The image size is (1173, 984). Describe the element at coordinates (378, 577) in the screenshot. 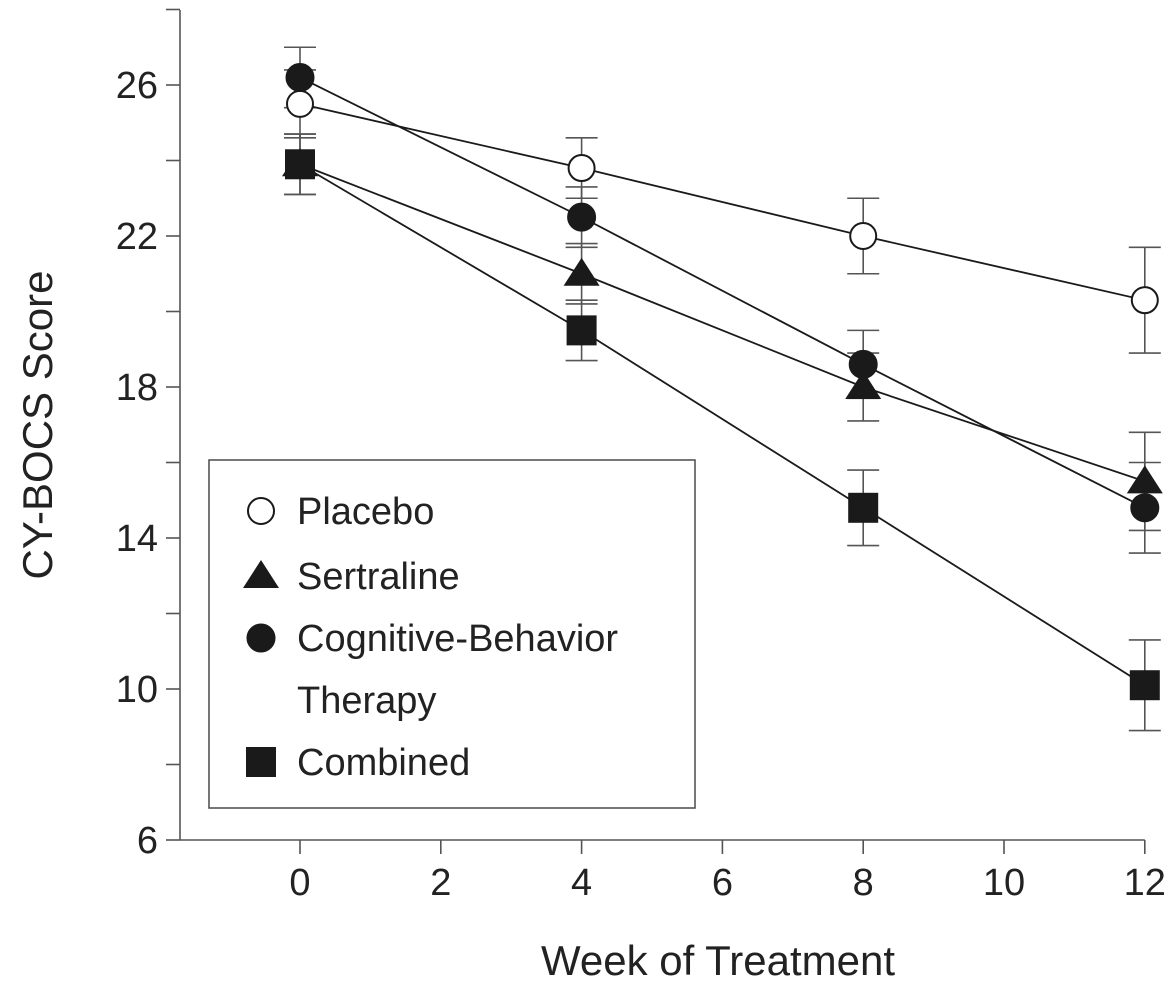

I see `legend-label-2: Sertraline` at that location.